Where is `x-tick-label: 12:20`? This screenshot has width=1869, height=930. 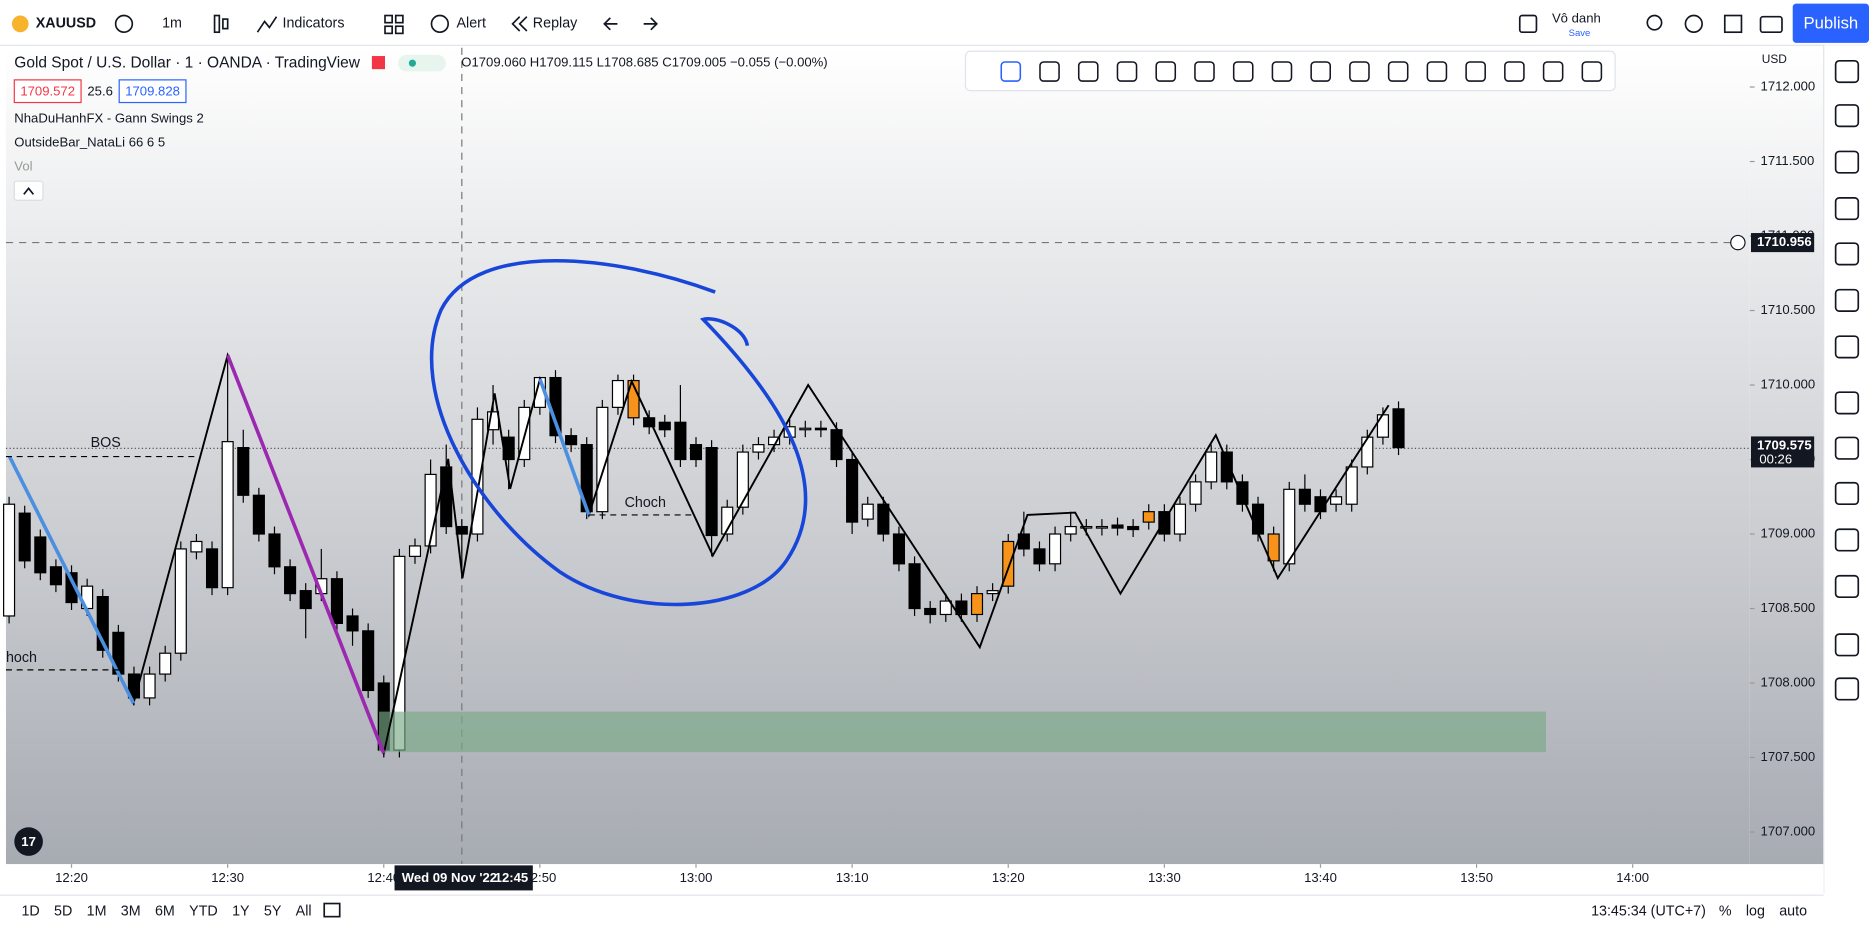
x-tick-label: 12:20 is located at coordinates (71, 877).